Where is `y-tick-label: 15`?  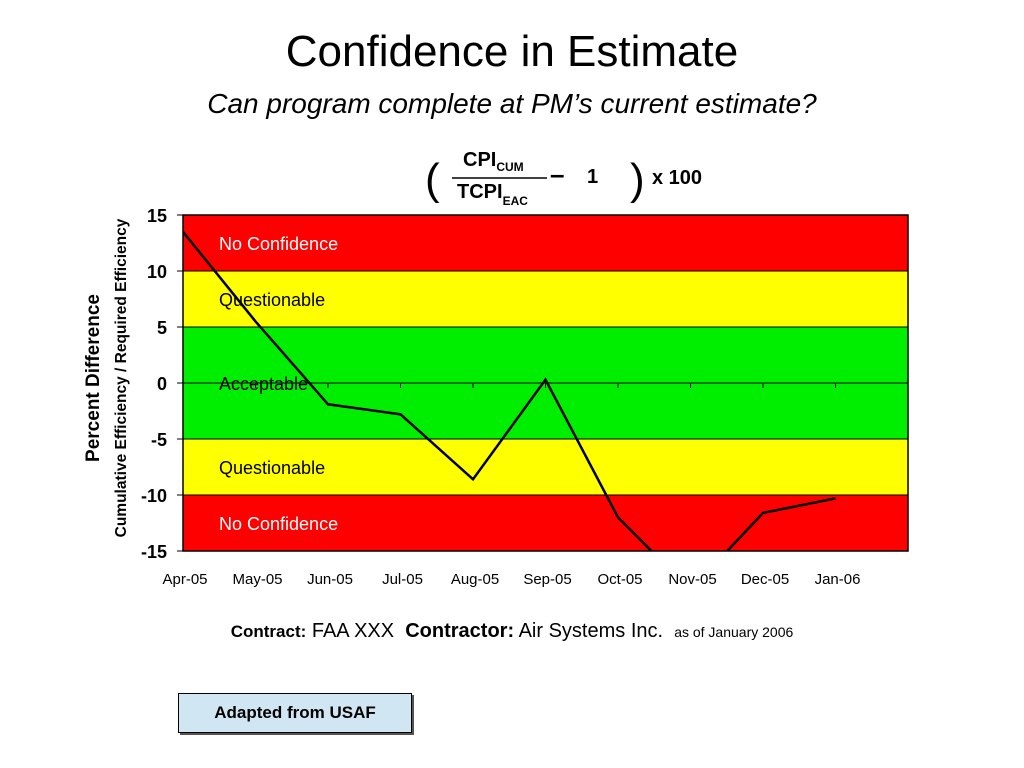 y-tick-label: 15 is located at coordinates (157, 216).